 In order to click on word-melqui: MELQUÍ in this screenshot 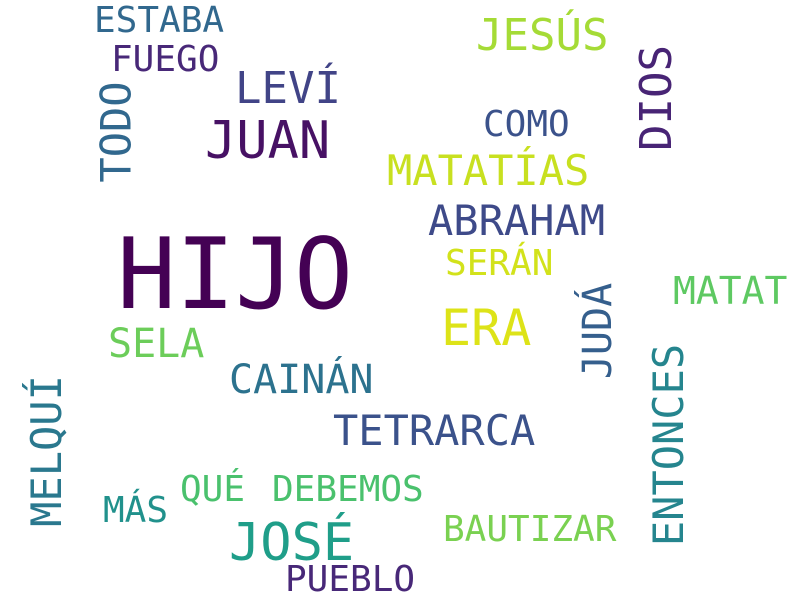, I will do `click(46, 451)`.